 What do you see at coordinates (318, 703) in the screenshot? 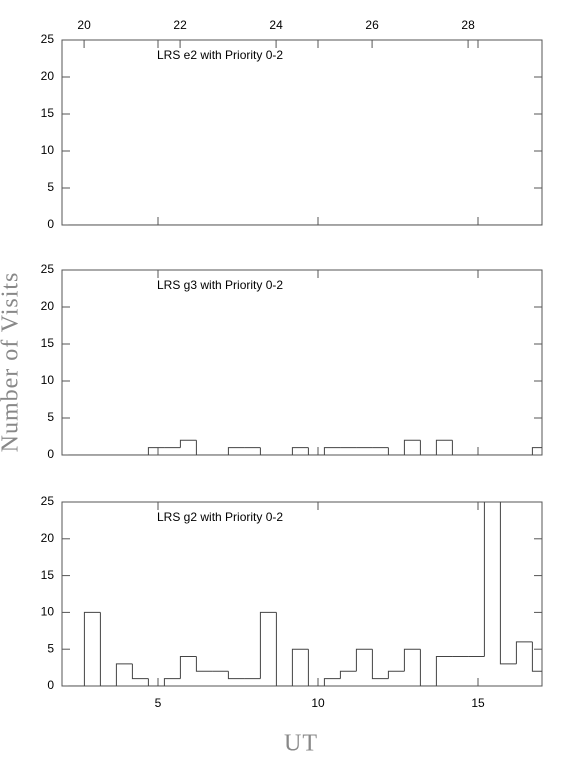
I see `x-tick-label: 10` at bounding box center [318, 703].